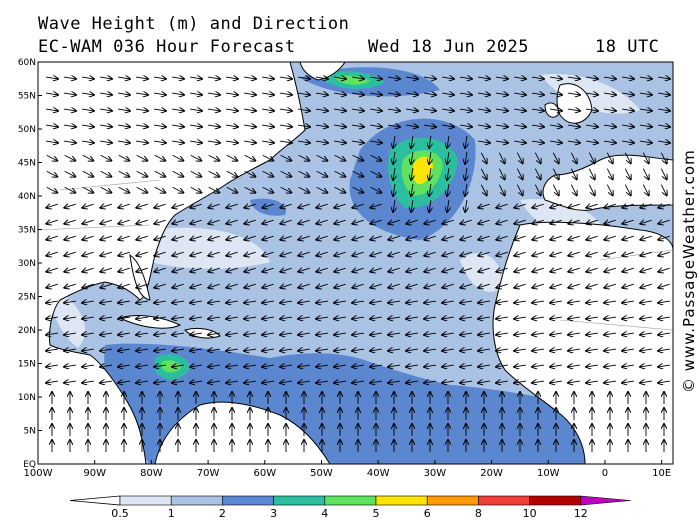 This screenshot has width=700, height=525. What do you see at coordinates (27, 63) in the screenshot?
I see `lat-label: 60N` at bounding box center [27, 63].